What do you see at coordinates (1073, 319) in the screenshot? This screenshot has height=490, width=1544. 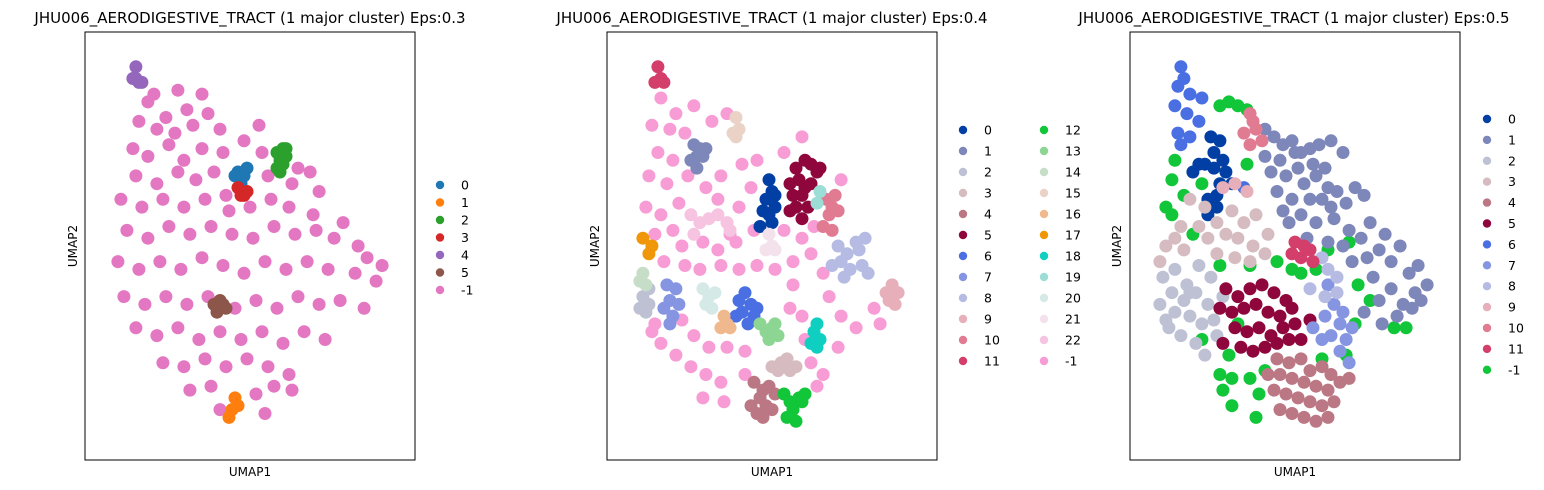 I see `legend-label: 21` at bounding box center [1073, 319].